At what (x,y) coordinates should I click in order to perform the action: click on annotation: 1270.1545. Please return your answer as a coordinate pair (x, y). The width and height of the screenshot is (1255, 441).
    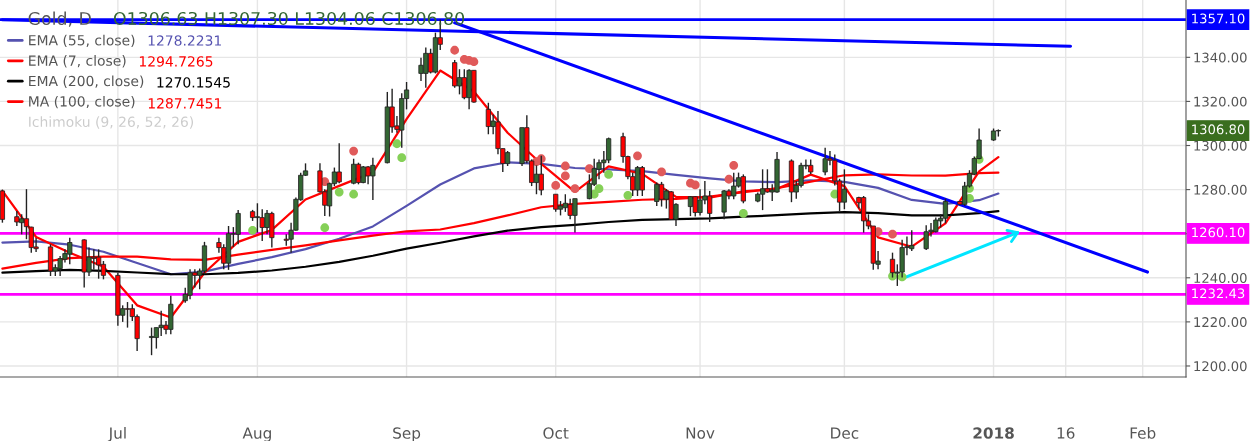
    Looking at the image, I should click on (193, 82).